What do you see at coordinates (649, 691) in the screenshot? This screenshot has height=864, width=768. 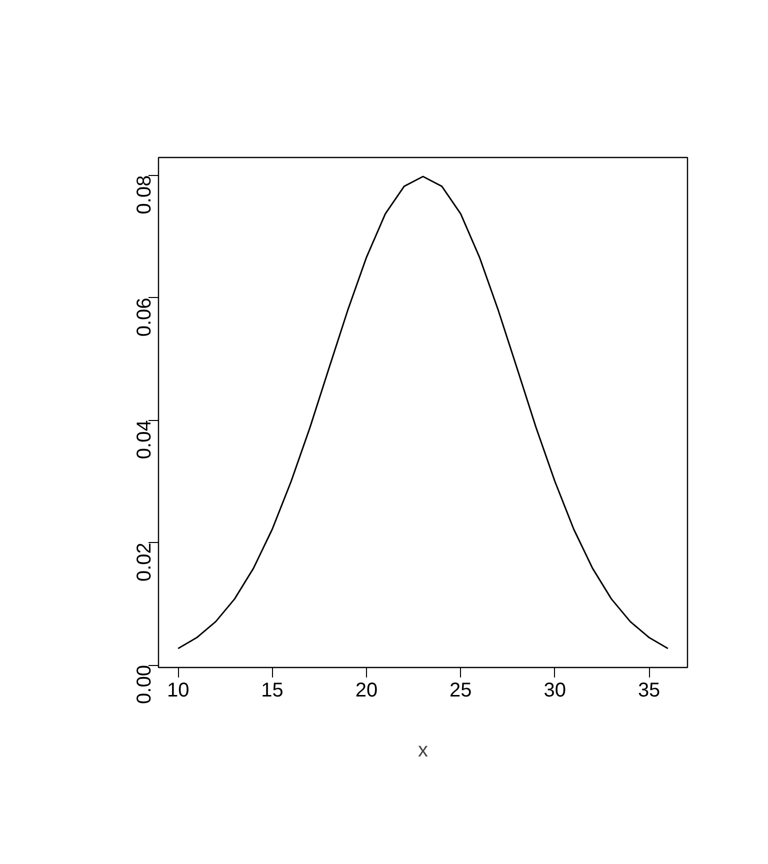 I see `x-tick-label: 35` at bounding box center [649, 691].